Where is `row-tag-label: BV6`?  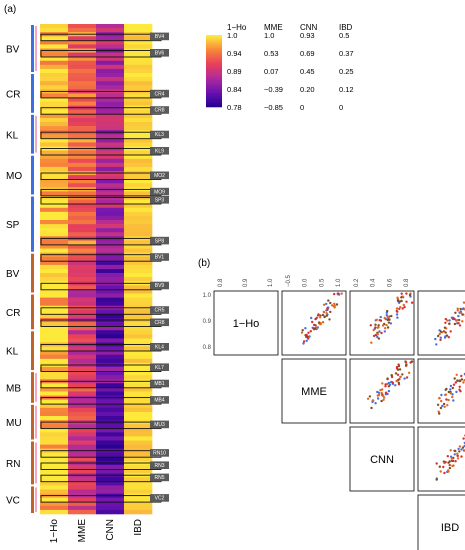
row-tag-label: BV6 is located at coordinates (160, 54).